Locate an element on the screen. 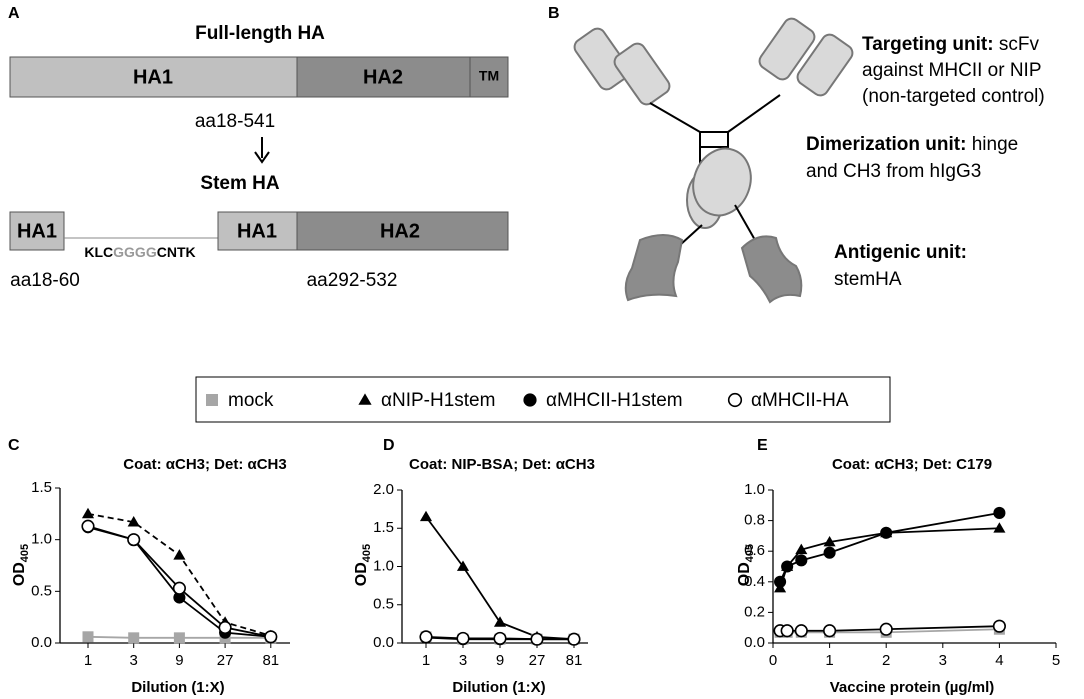 This screenshot has height=699, width=1084. y-tick-label: 0.8 is located at coordinates (754, 520).